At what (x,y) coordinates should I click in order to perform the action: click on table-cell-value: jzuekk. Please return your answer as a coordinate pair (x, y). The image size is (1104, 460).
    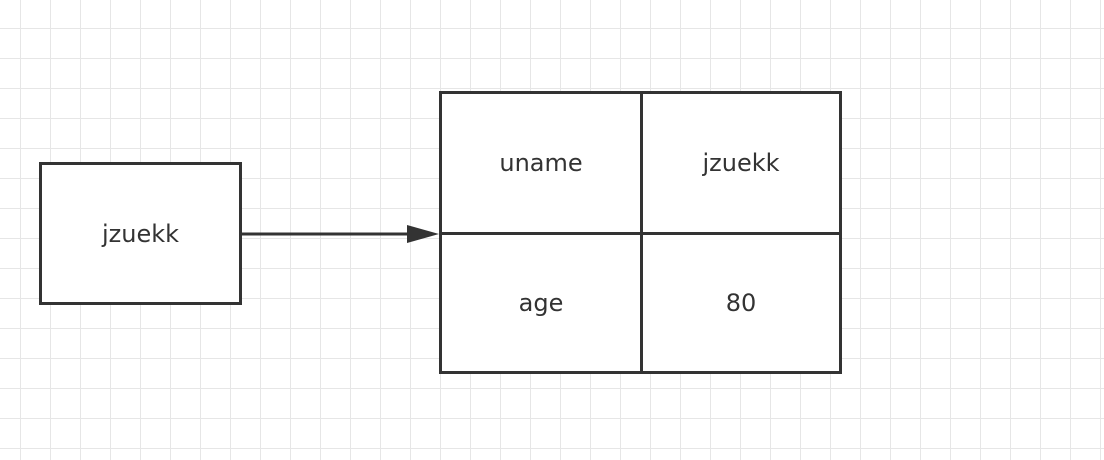
    Looking at the image, I should click on (741, 163).